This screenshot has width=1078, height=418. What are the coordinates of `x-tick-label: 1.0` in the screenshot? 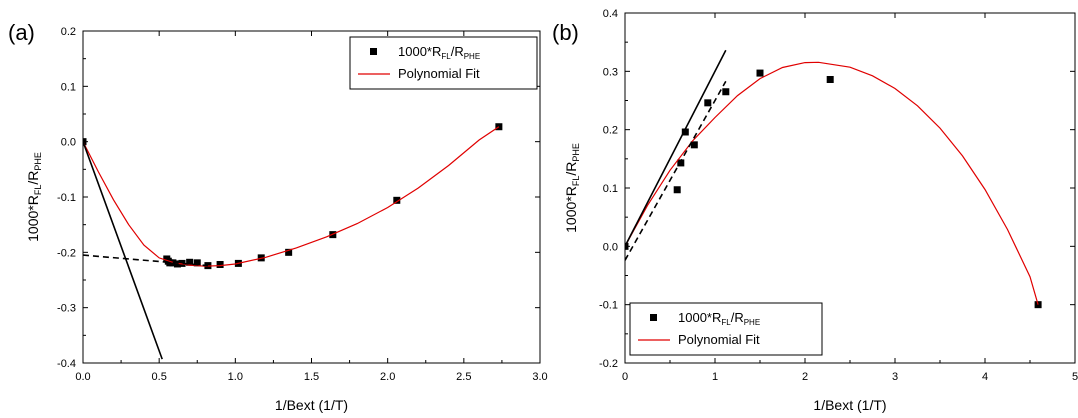 It's located at (235, 377).